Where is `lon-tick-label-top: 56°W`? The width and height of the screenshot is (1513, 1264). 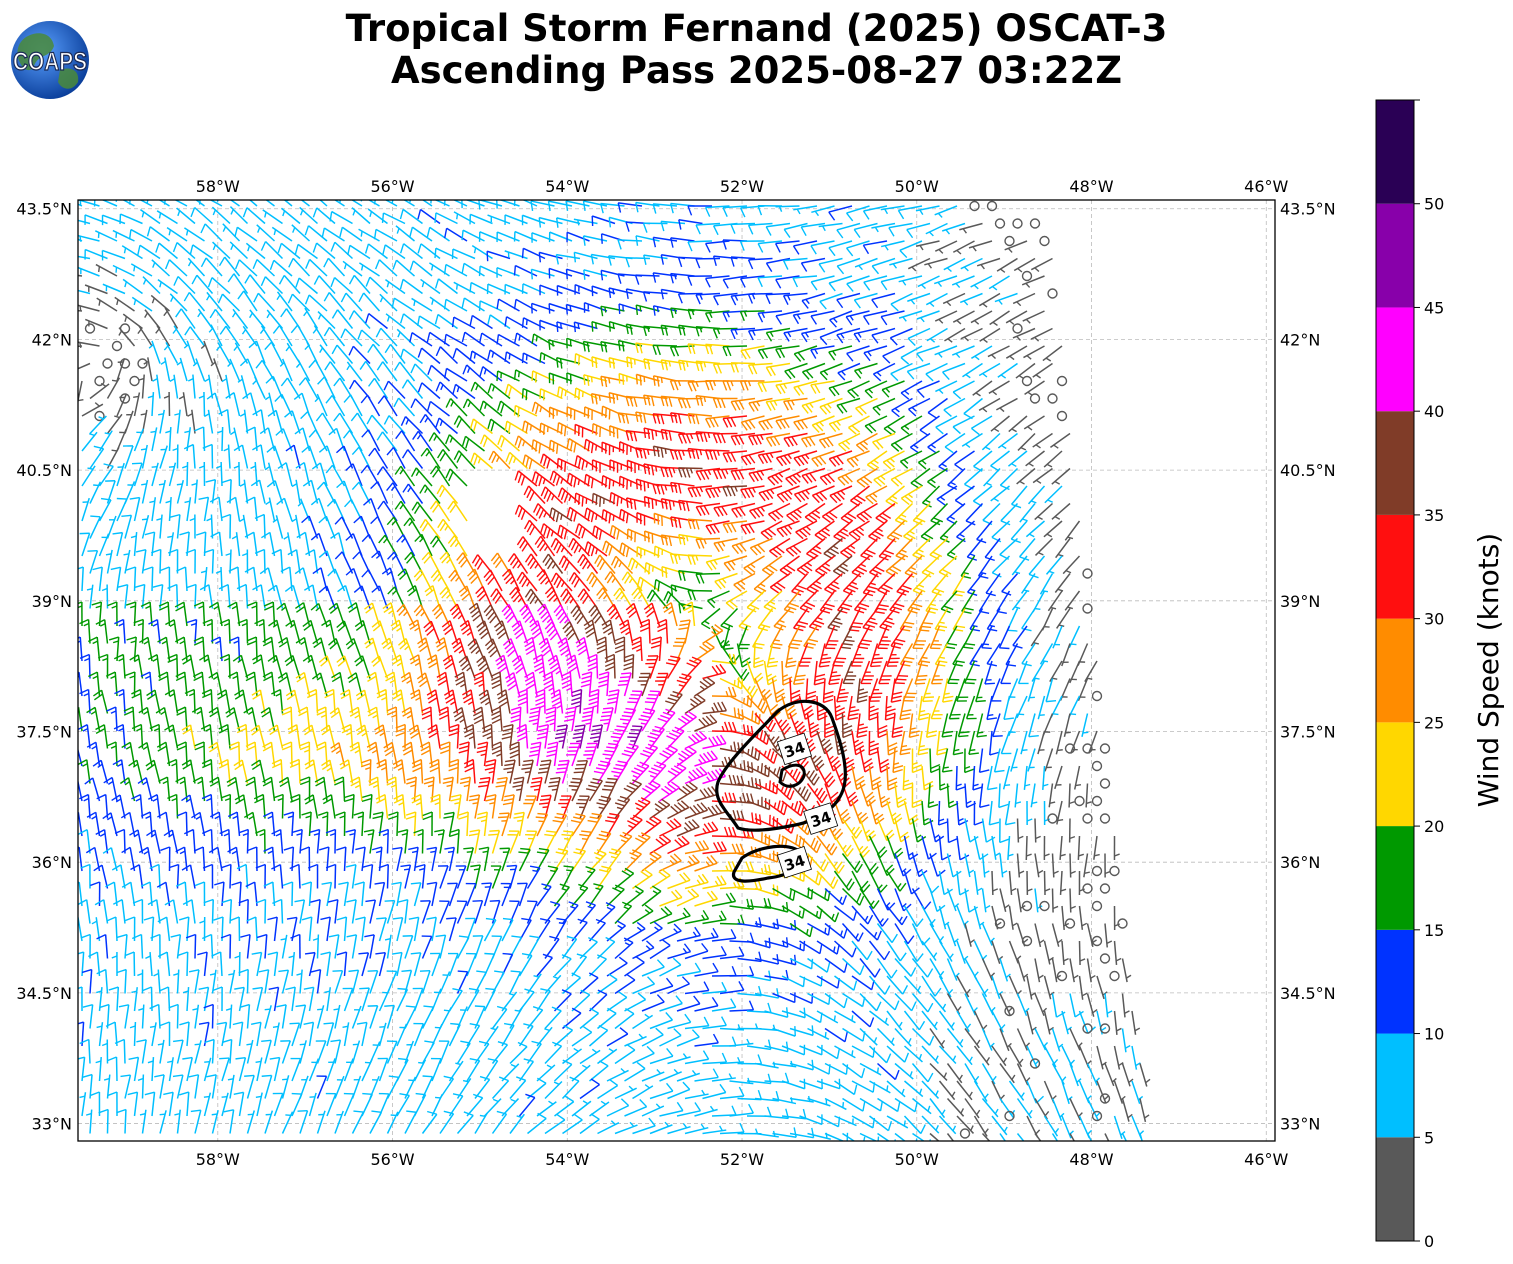
lon-tick-label-top: 56°W is located at coordinates (392, 186).